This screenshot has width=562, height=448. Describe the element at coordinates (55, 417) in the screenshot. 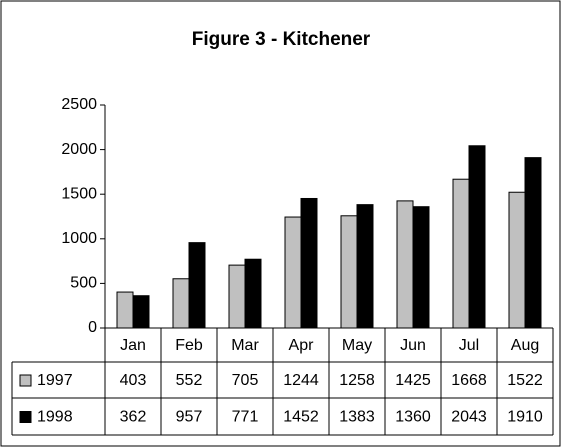

I see `legend-label: 1998` at that location.